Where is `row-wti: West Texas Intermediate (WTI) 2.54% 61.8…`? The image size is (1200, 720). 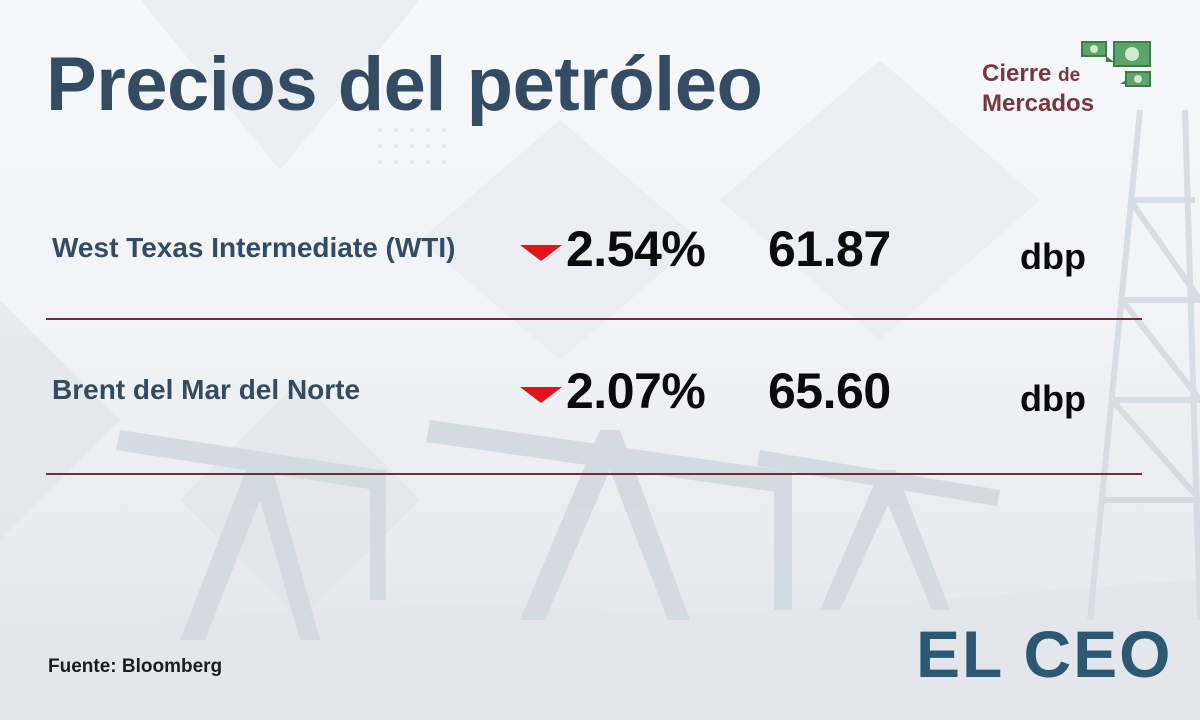
row-wti: West Texas Intermediate (WTI) 2.54% 61.8… is located at coordinates (594, 250).